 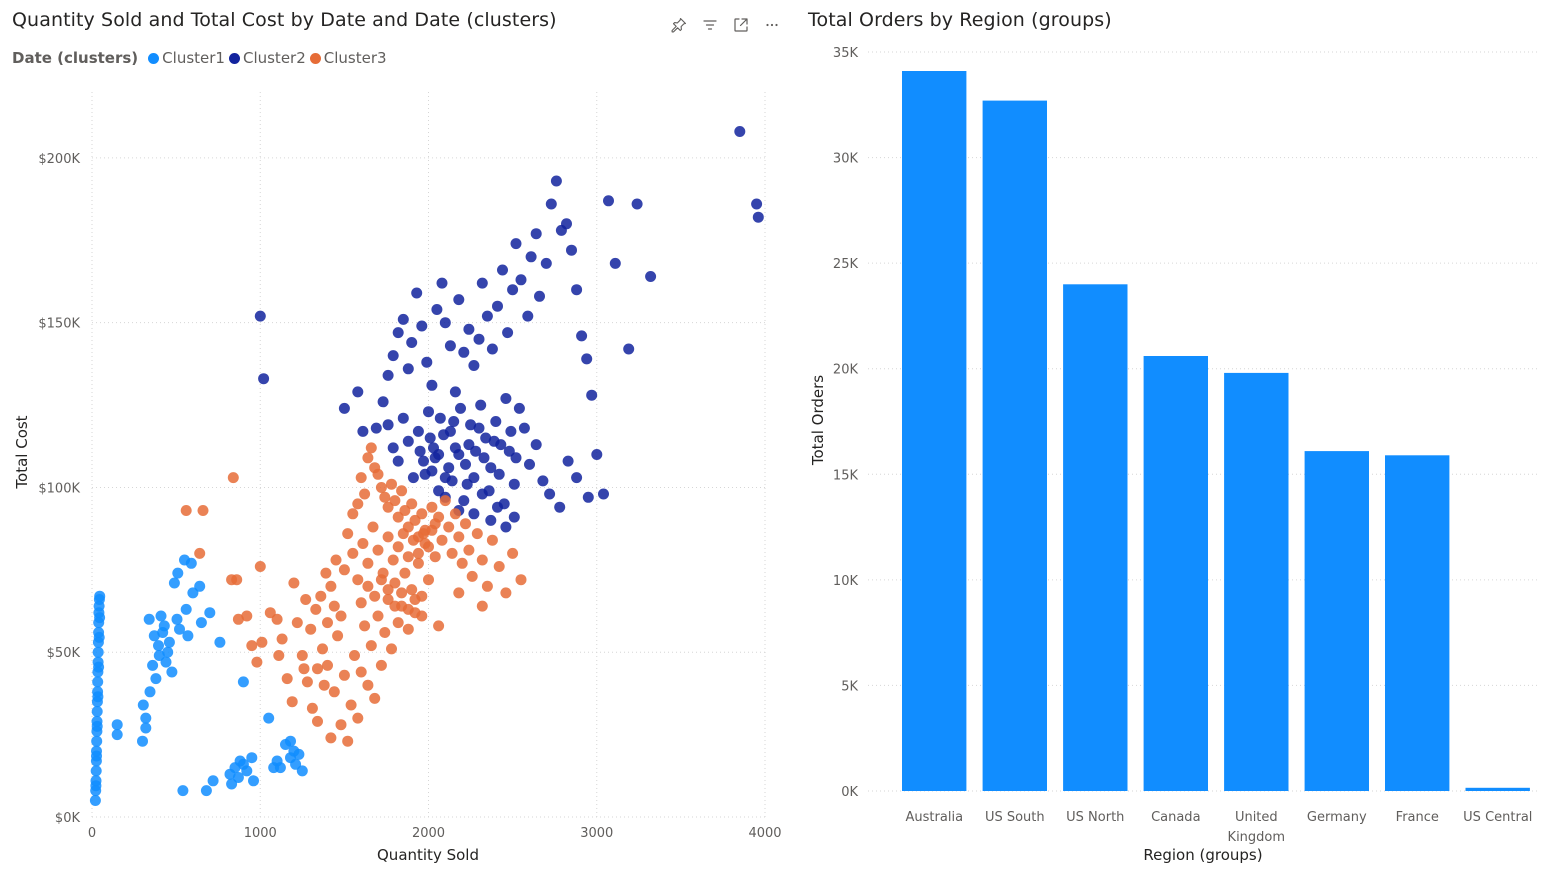 I want to click on bar-united-kingdom, so click(x=1256, y=581).